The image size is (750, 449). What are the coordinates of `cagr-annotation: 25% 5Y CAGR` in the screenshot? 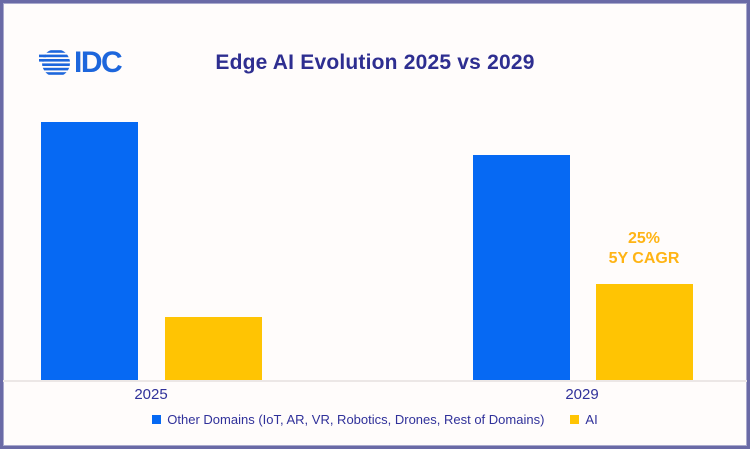 It's located at (644, 249).